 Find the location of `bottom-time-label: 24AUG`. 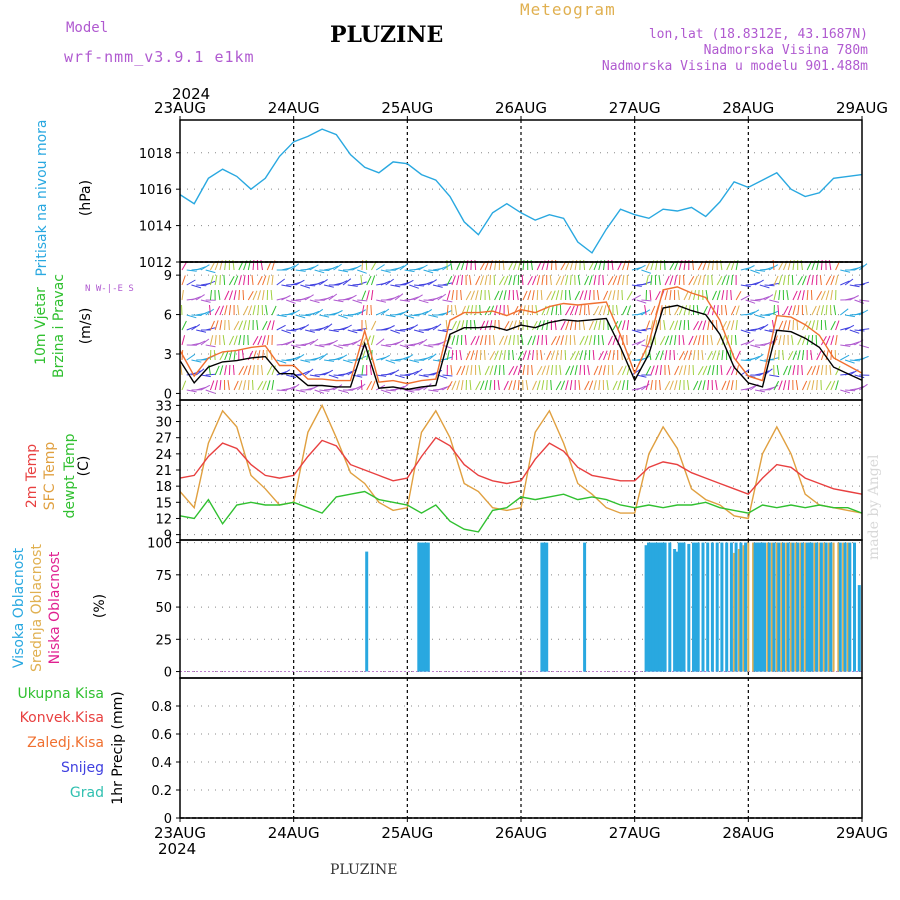

bottom-time-label: 24AUG is located at coordinates (294, 833).